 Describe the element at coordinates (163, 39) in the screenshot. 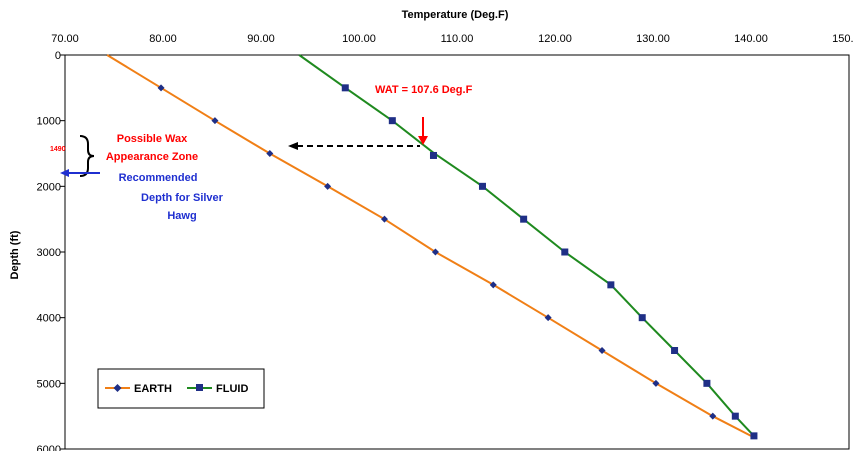

I see `x-tick-label: 80.00` at that location.